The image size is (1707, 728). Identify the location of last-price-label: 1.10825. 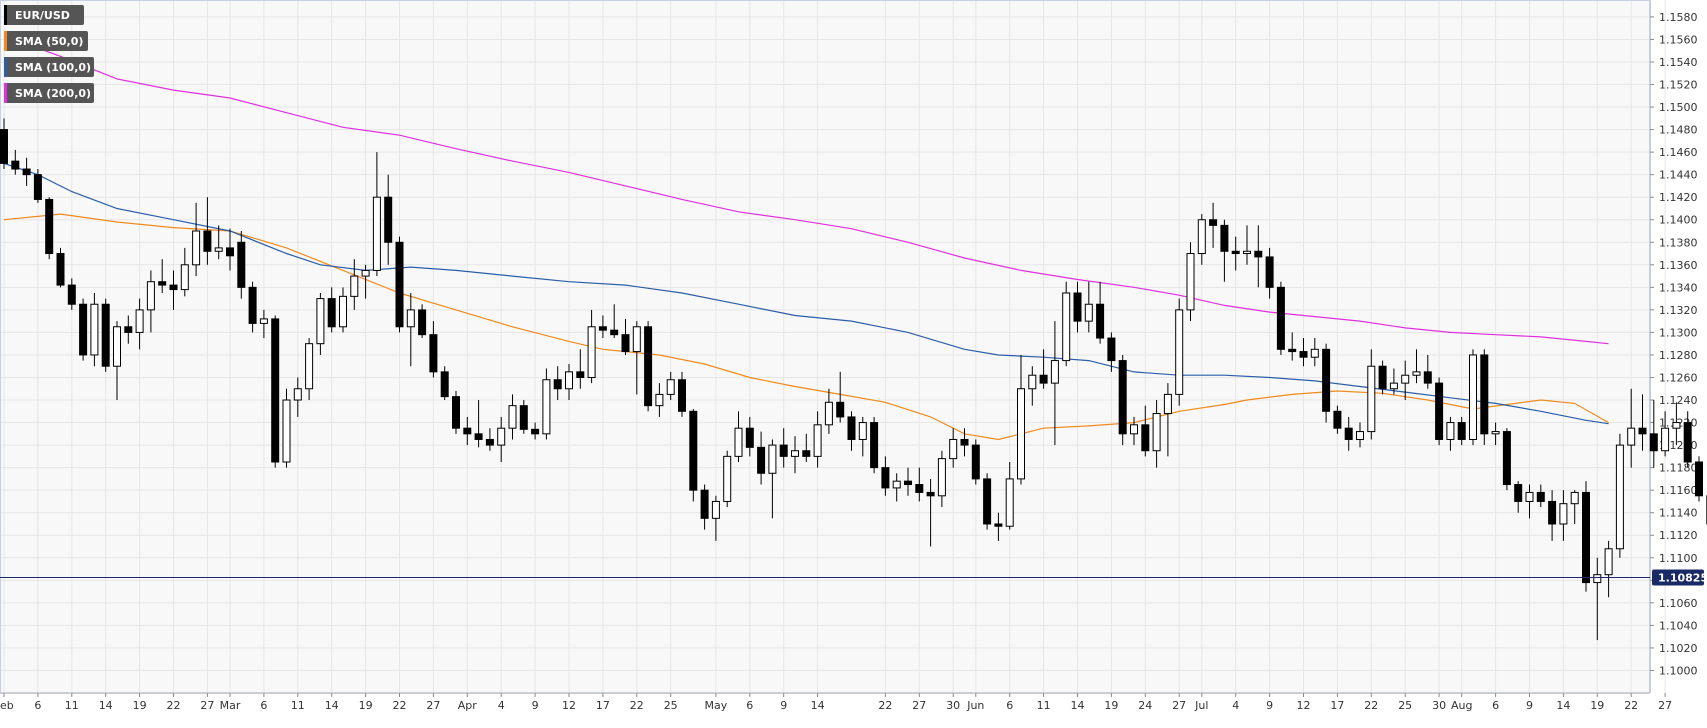
(1682, 578).